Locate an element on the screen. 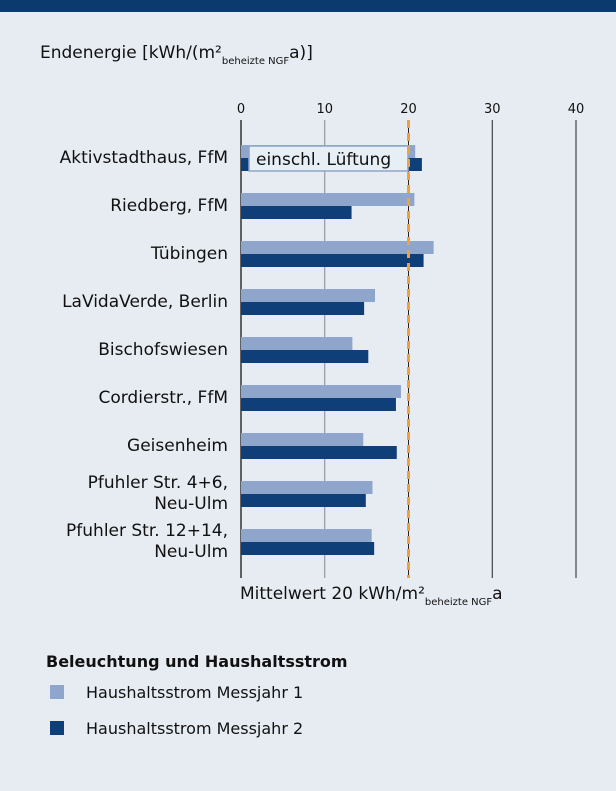 This screenshot has width=616, height=791. x-tick-label: 40 is located at coordinates (576, 109).